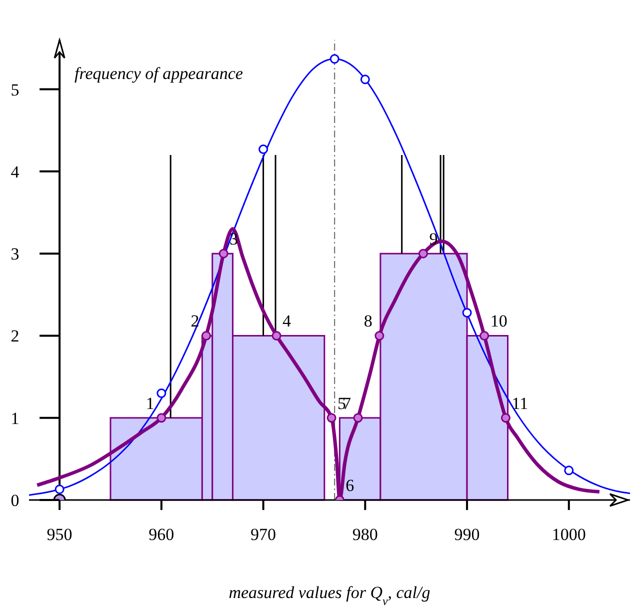 This screenshot has height=614, width=632. What do you see at coordinates (59, 534) in the screenshot?
I see `x-tick-label: 950` at bounding box center [59, 534].